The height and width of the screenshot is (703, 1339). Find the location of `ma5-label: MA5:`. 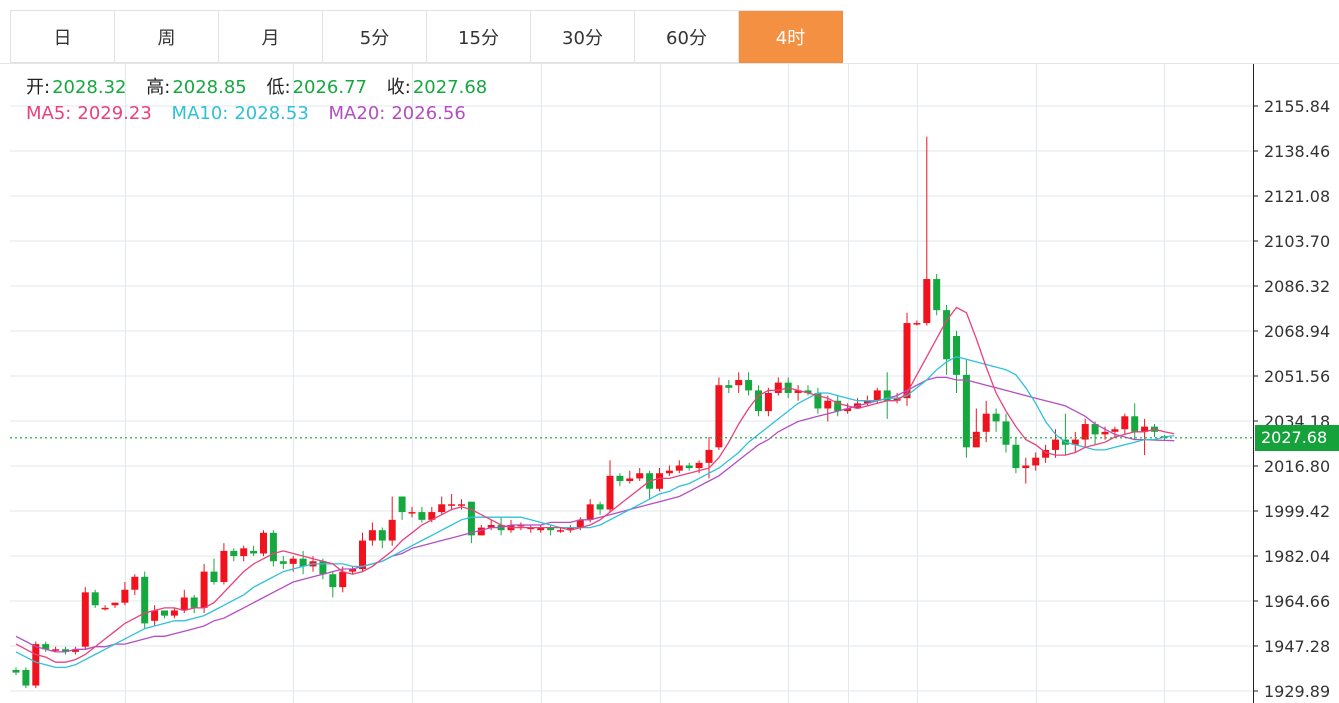

ma5-label: MA5: is located at coordinates (49, 113).